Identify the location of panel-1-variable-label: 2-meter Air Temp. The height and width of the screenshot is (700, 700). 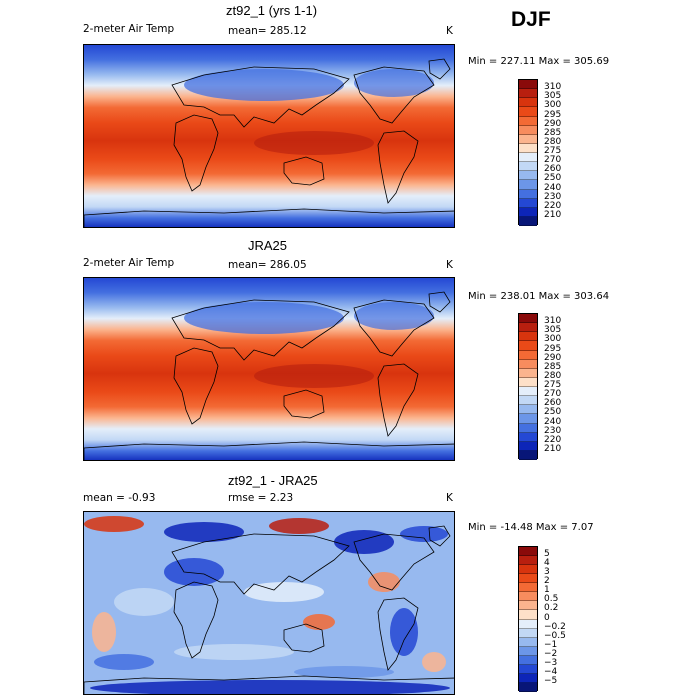
(129, 29).